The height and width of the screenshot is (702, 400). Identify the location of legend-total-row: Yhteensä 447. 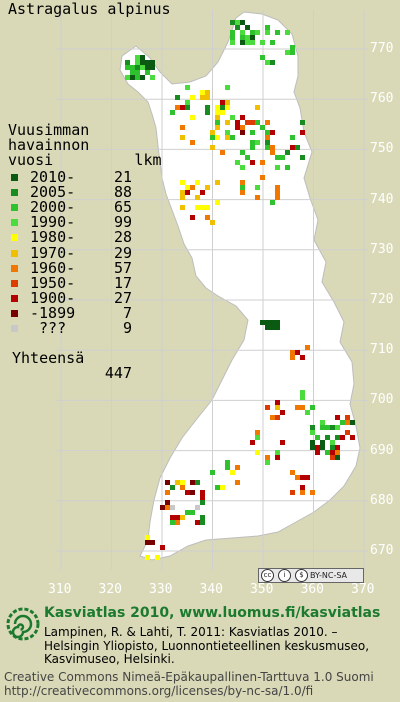
(70, 358).